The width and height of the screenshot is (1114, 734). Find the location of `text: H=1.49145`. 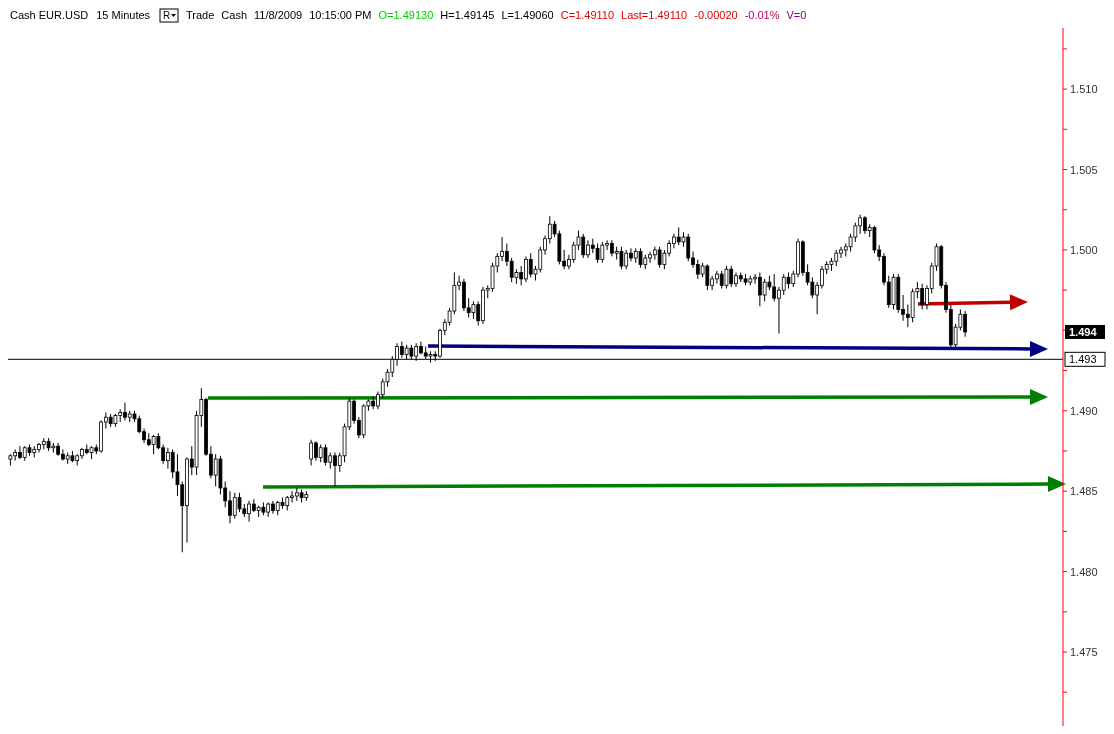

text: H=1.49145 is located at coordinates (467, 15).